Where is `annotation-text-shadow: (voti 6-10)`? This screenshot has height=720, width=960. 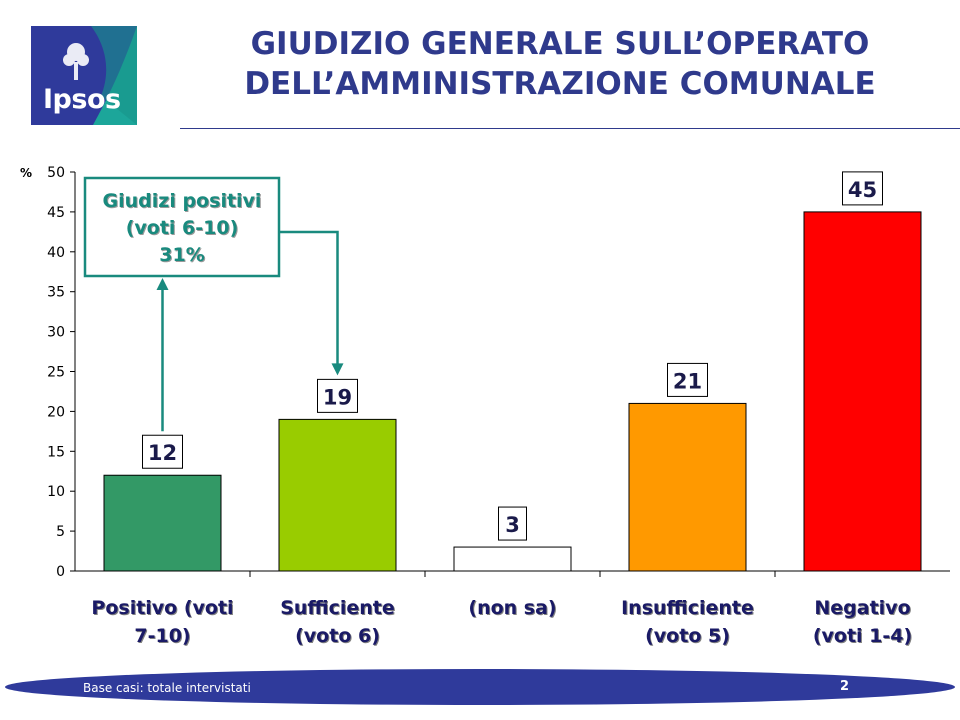 annotation-text-shadow: (voti 6-10) is located at coordinates (183, 229).